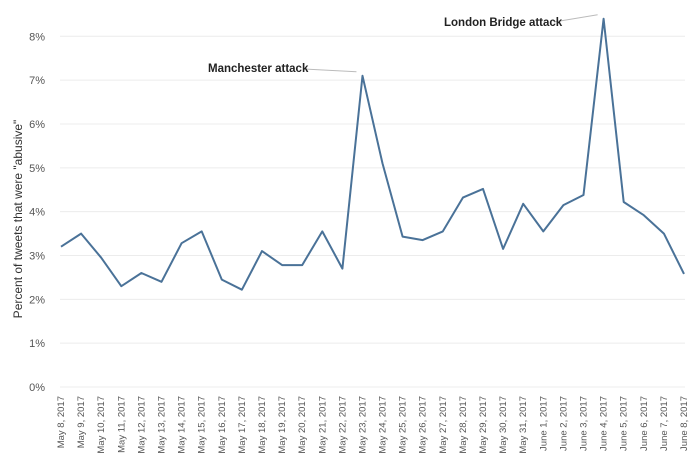  Describe the element at coordinates (664, 423) in the screenshot. I see `x-tick-label: June 7, 2017` at that location.